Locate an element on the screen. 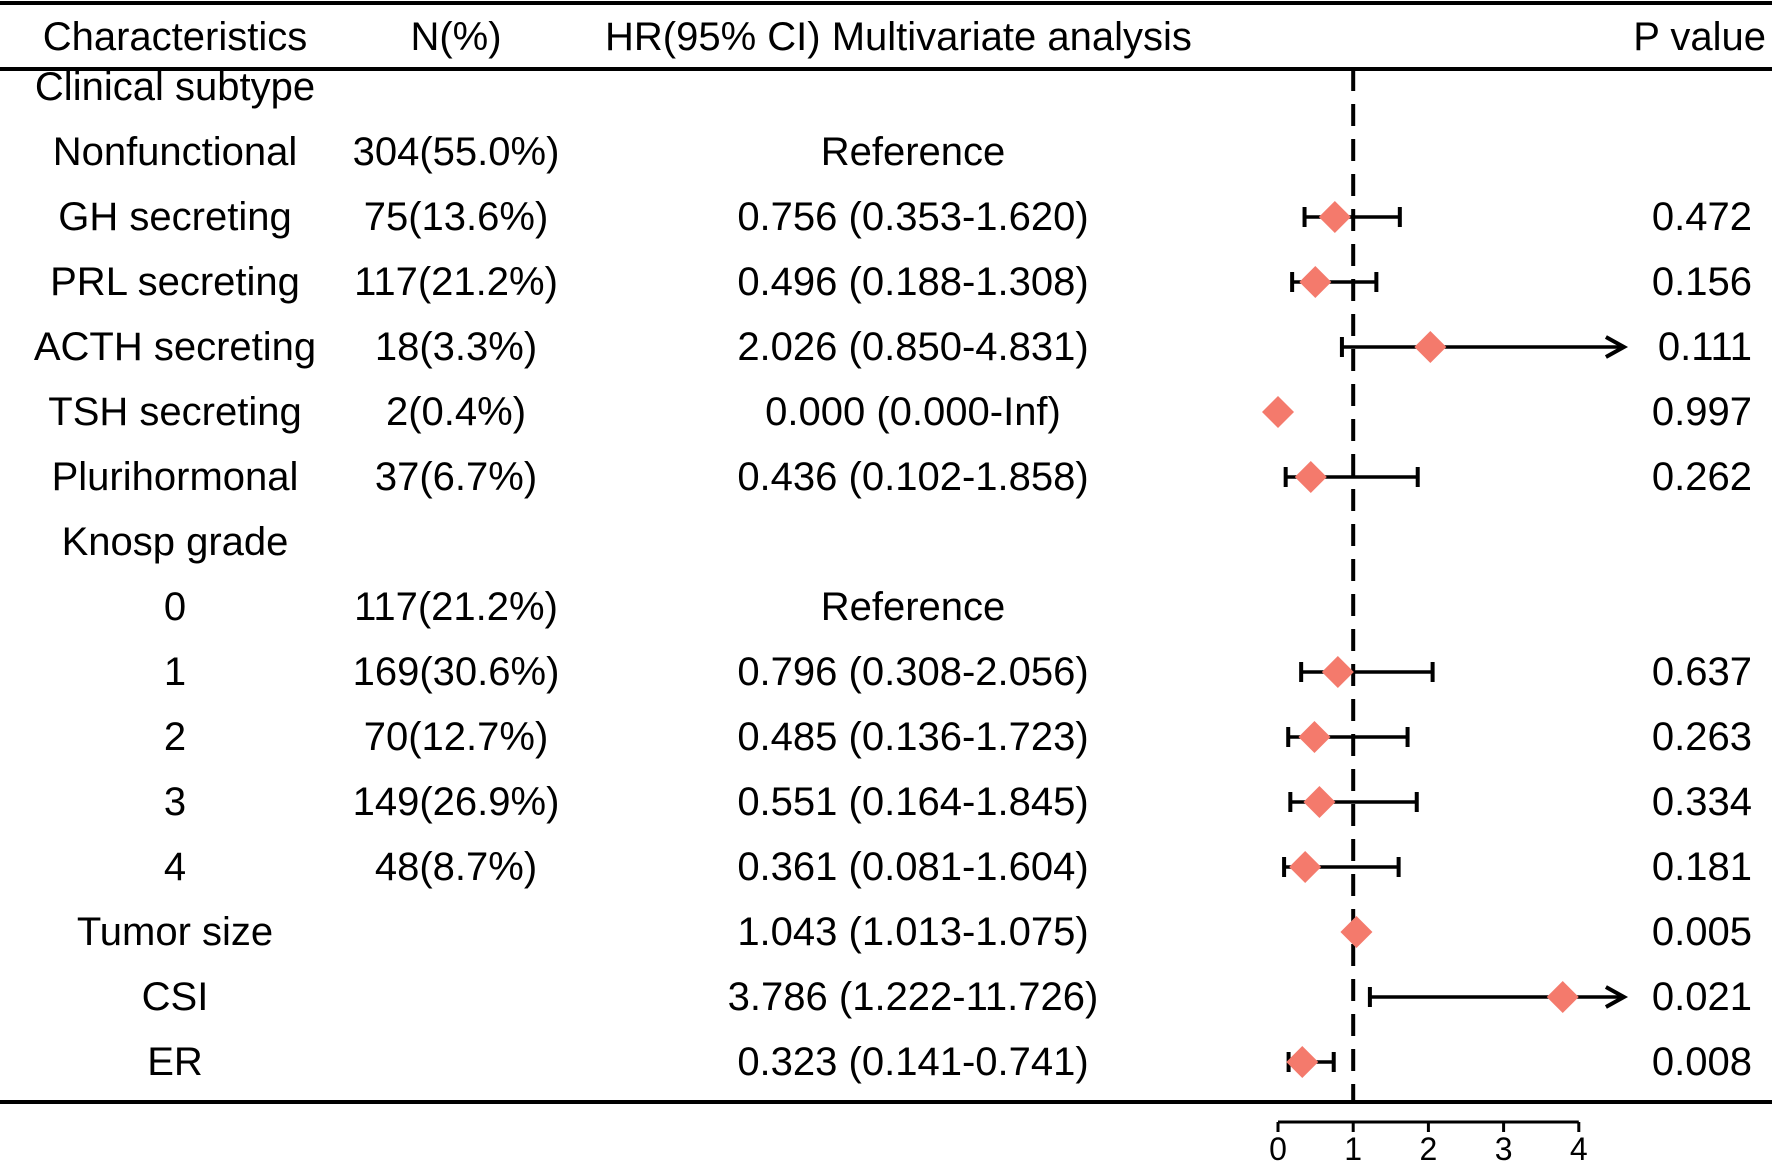 This screenshot has height=1163, width=1772. hr-ci-text: 0.436 (0.102-1.858) is located at coordinates (912, 477).